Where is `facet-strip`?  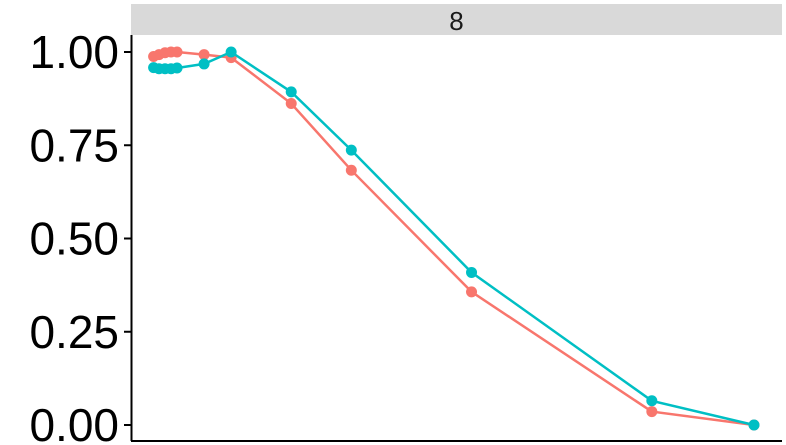 facet-strip is located at coordinates (456, 19).